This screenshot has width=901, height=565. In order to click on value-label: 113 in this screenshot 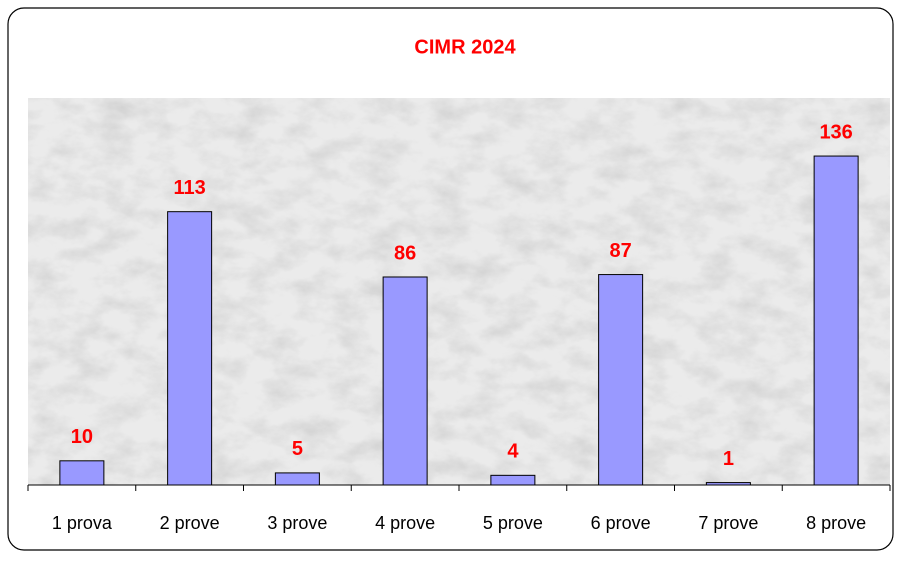, I will do `click(189, 188)`.